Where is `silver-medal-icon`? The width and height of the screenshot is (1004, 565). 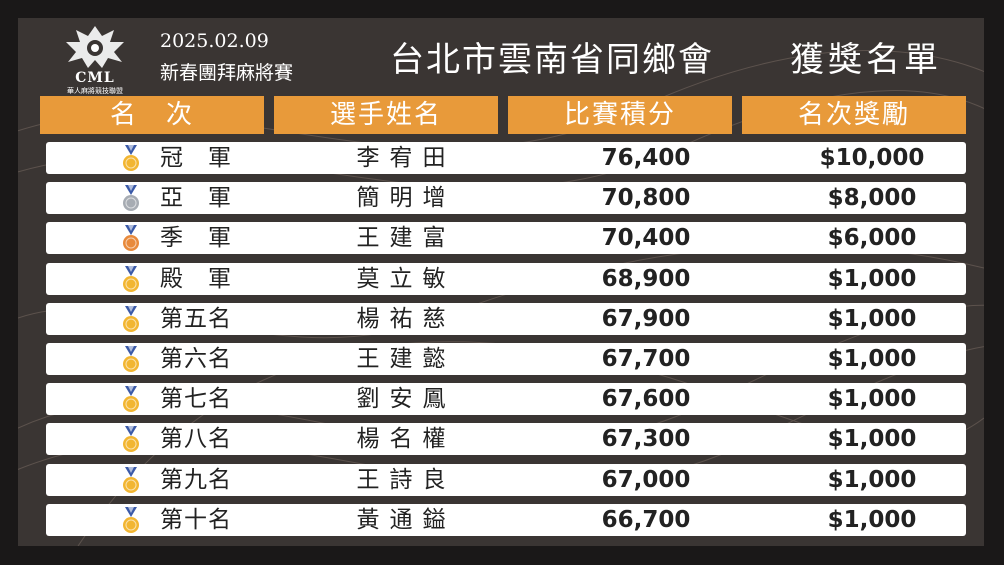 silver-medal-icon is located at coordinates (131, 198).